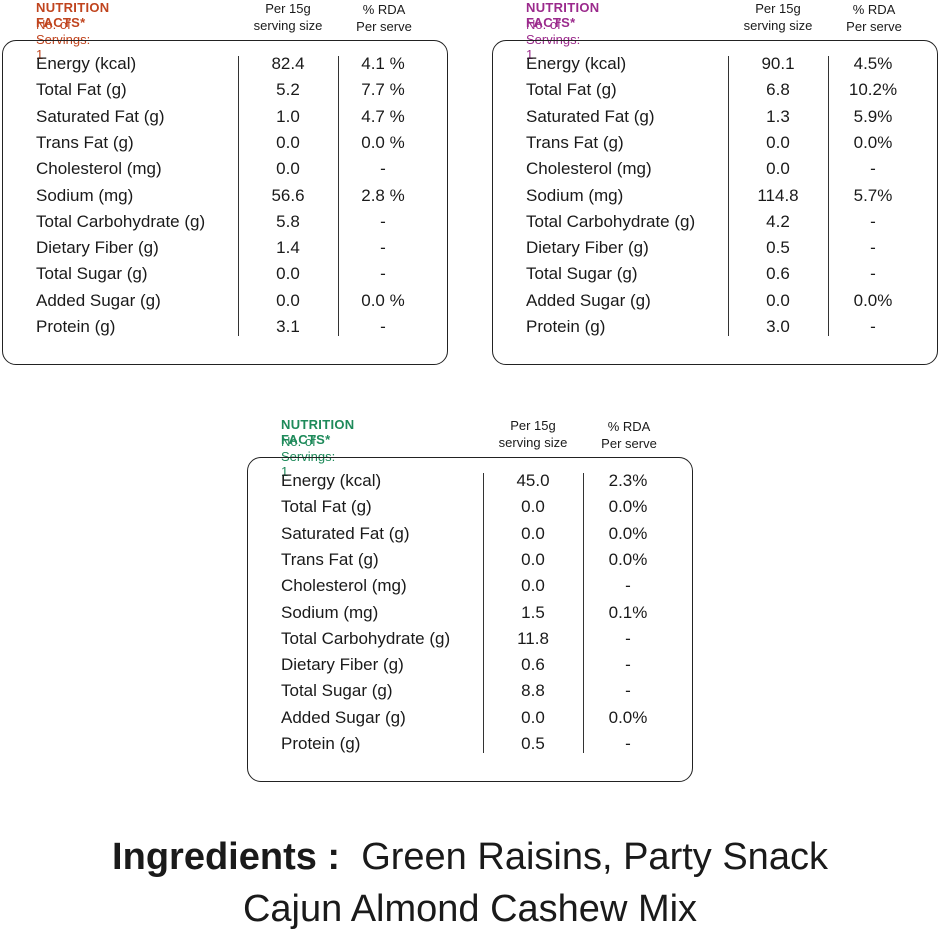 The width and height of the screenshot is (940, 935). What do you see at coordinates (553, 39) in the screenshot?
I see `servings-label: No. of Servings: 1` at bounding box center [553, 39].